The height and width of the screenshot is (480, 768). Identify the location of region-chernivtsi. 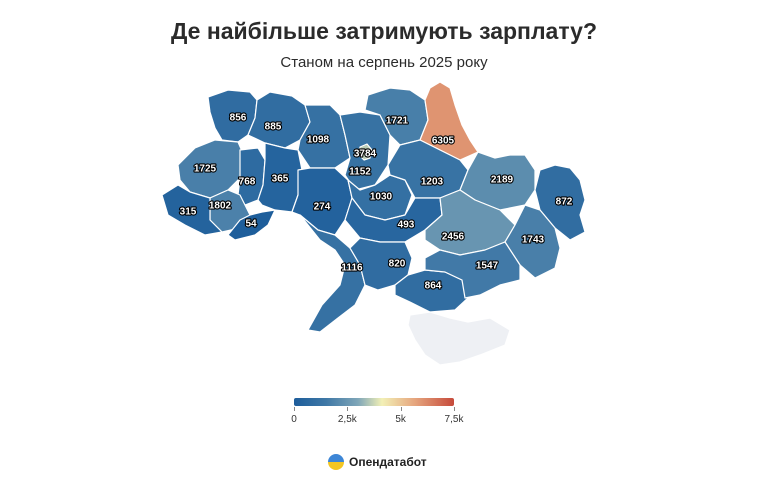
(251, 225).